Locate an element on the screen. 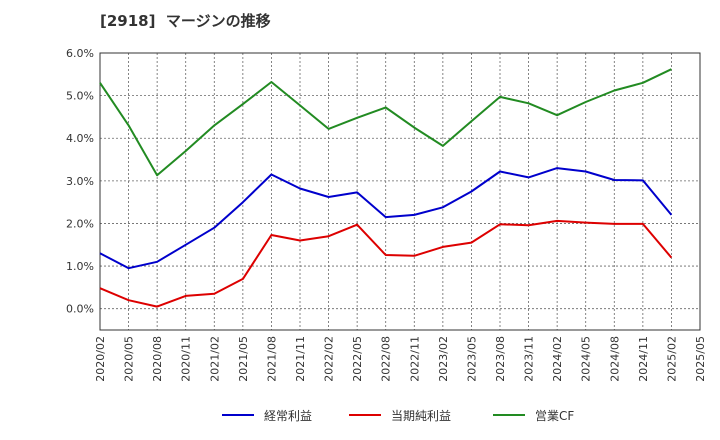  x-tick-label: 2020/02 is located at coordinates (100, 359).